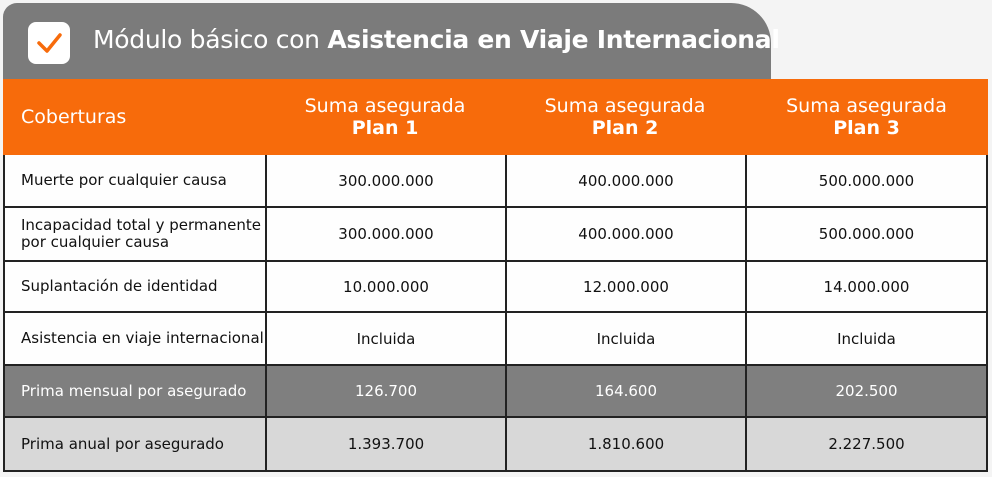 The width and height of the screenshot is (992, 477). I want to click on title-prefix: Módulo básico con, so click(206, 39).